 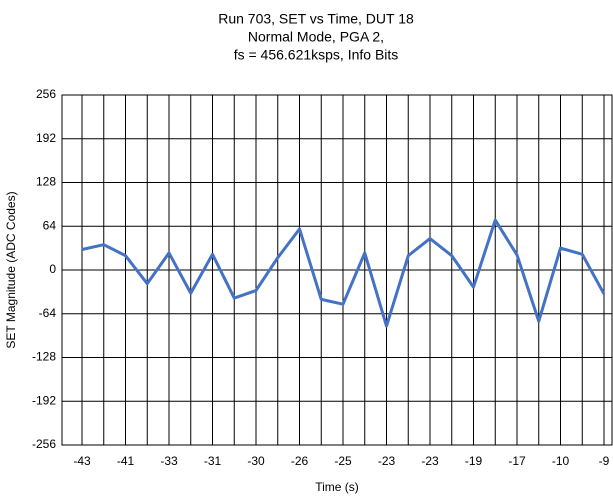 What do you see at coordinates (474, 461) in the screenshot?
I see `x-tick-label: -19` at bounding box center [474, 461].